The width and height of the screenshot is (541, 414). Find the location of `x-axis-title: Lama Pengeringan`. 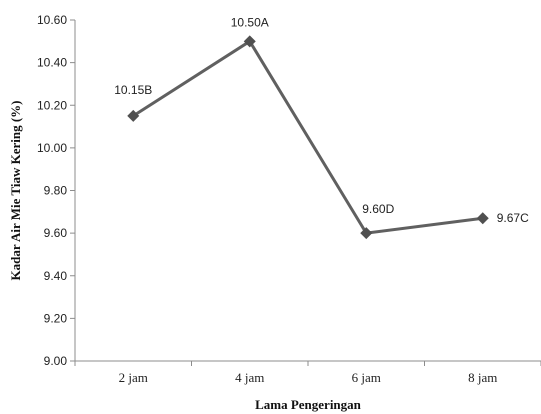

x-axis-title: Lama Pengeringan is located at coordinates (308, 404).